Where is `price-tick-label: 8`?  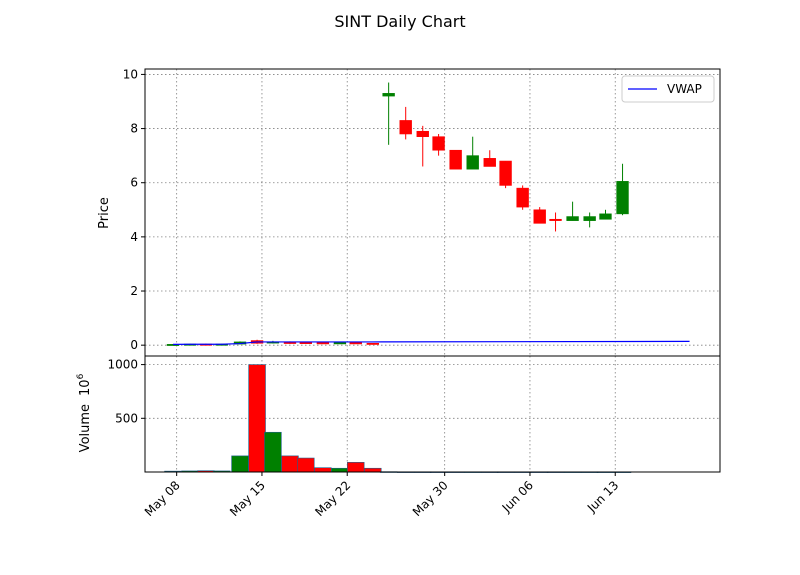
price-tick-label: 8 is located at coordinates (134, 129).